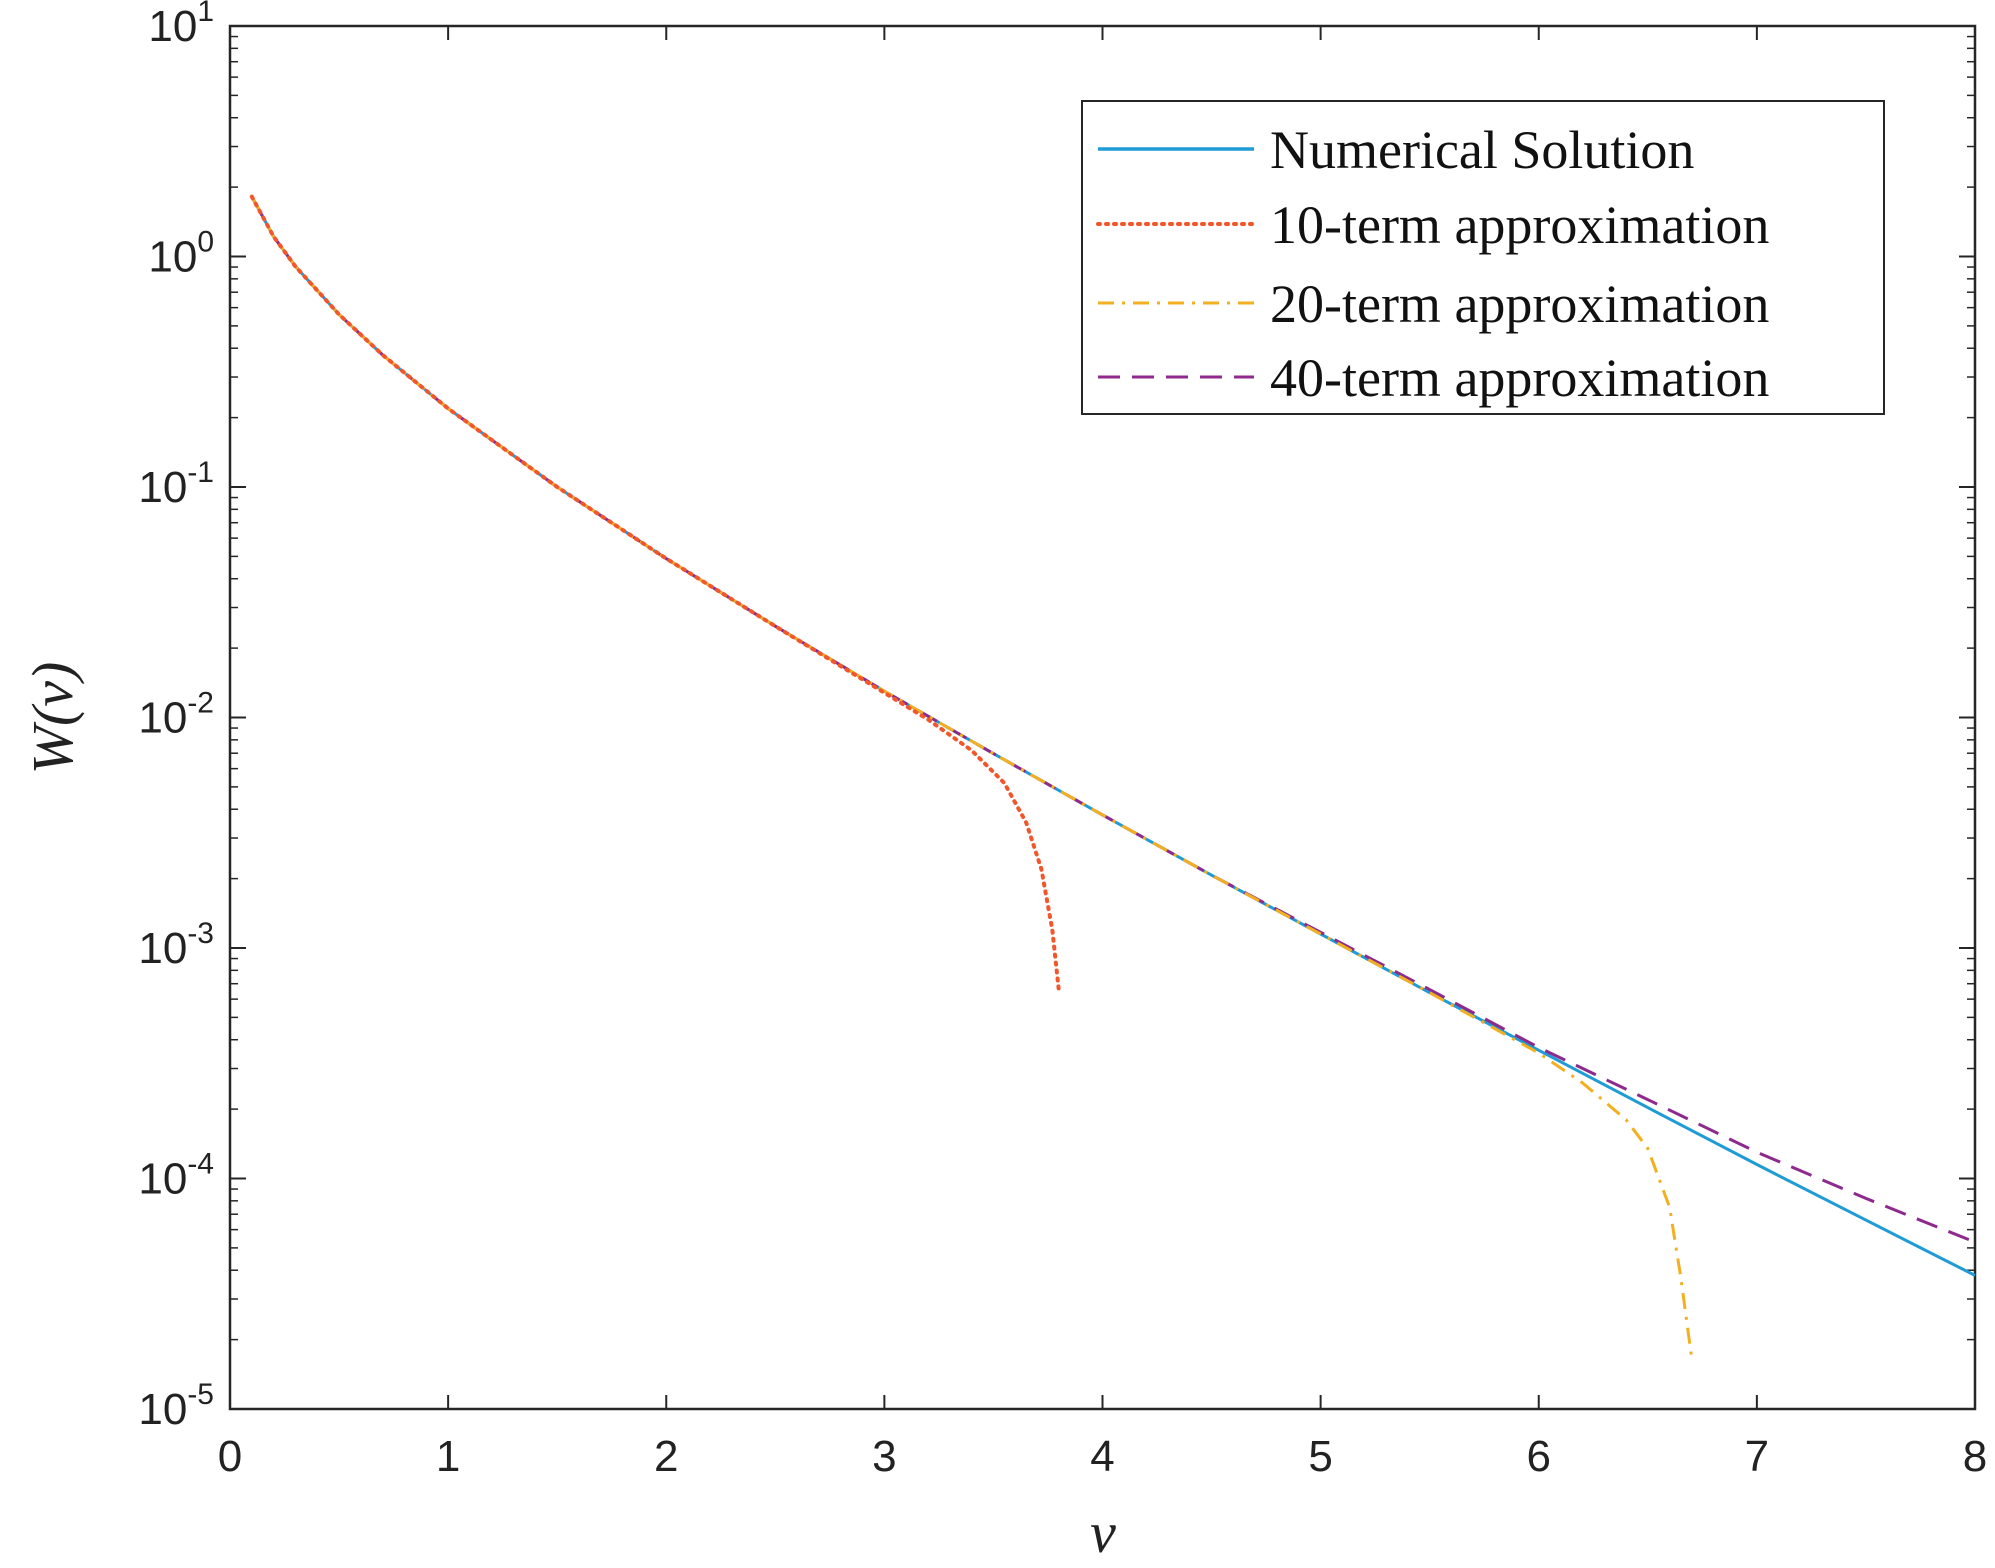 Image resolution: width=1995 pixels, height=1568 pixels. Describe the element at coordinates (1519, 378) in the screenshot. I see `legend-label-40-term-approximation: 40-term approximation` at that location.